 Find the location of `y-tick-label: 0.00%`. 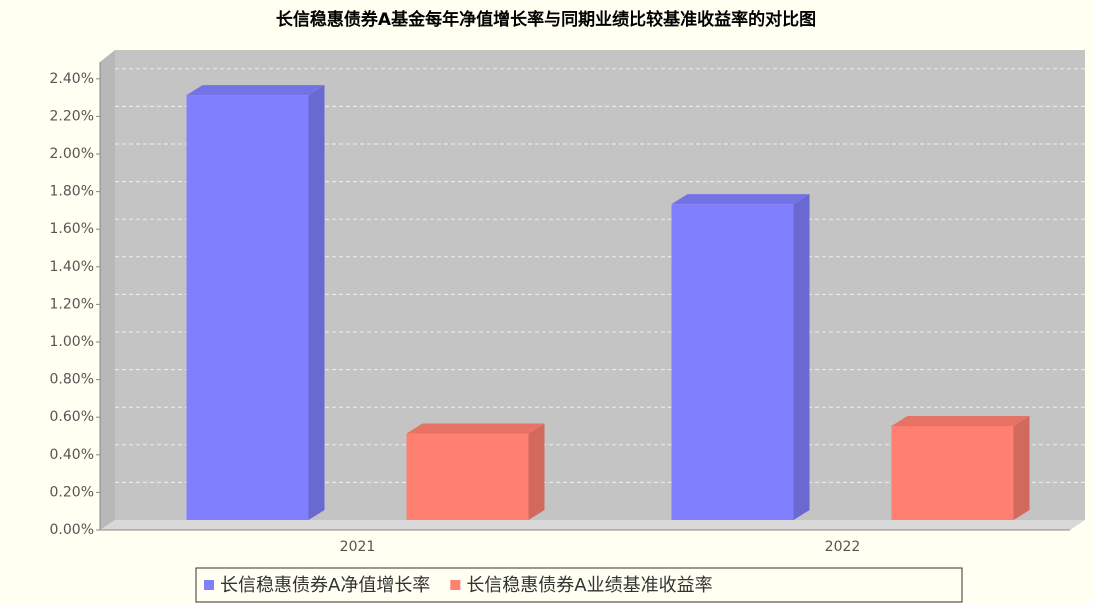

y-tick-label: 0.00% is located at coordinates (72, 530).